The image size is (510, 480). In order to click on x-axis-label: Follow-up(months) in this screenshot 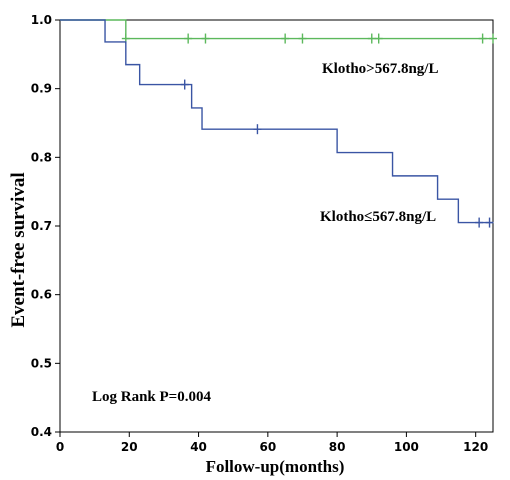, I will do `click(275, 466)`.